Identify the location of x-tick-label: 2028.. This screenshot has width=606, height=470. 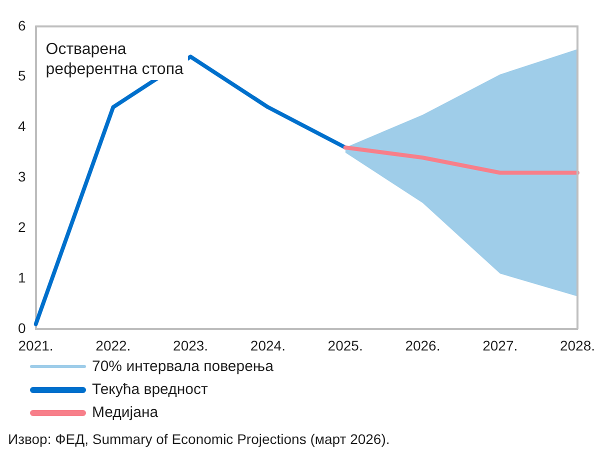
(578, 345).